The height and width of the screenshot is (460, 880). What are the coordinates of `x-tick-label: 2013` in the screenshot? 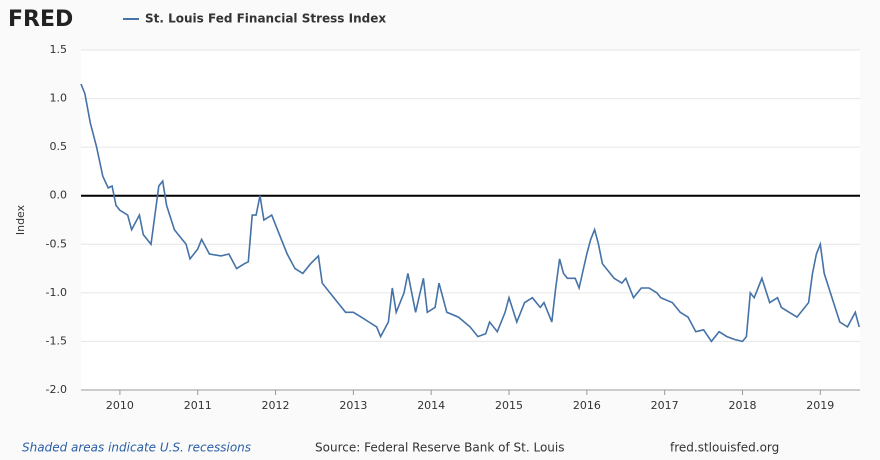 It's located at (353, 405).